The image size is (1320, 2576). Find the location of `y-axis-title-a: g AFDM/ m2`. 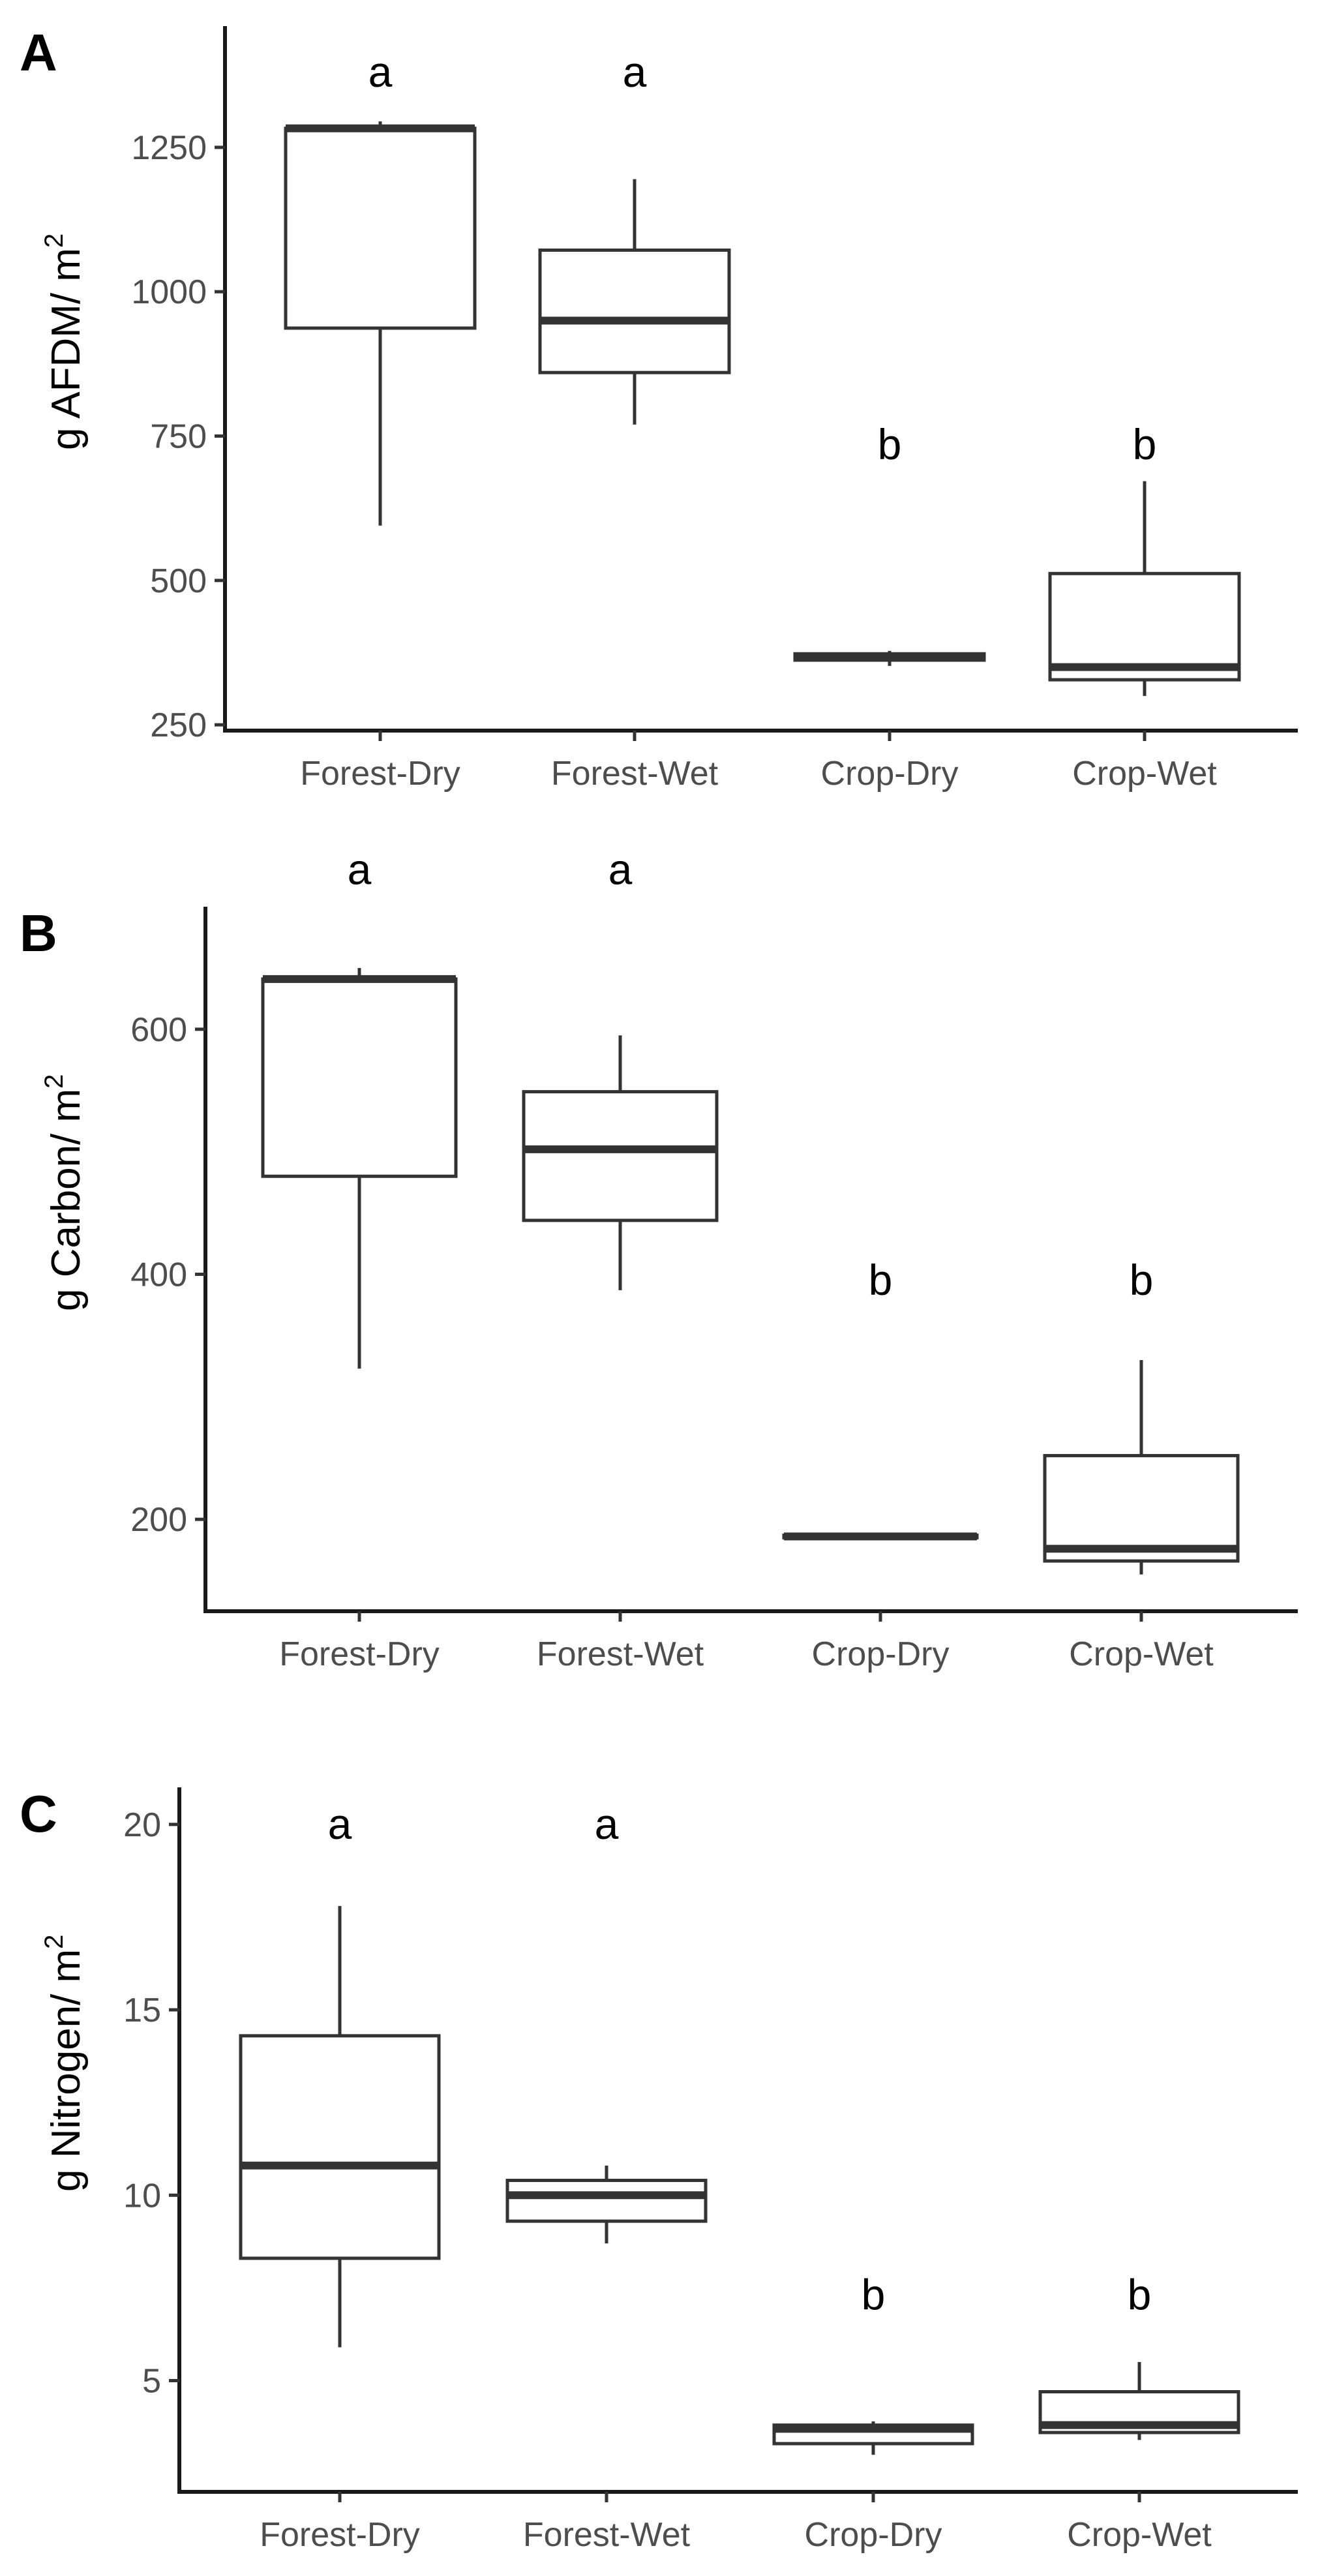

y-axis-title-a: g AFDM/ m2 is located at coordinates (64, 342).